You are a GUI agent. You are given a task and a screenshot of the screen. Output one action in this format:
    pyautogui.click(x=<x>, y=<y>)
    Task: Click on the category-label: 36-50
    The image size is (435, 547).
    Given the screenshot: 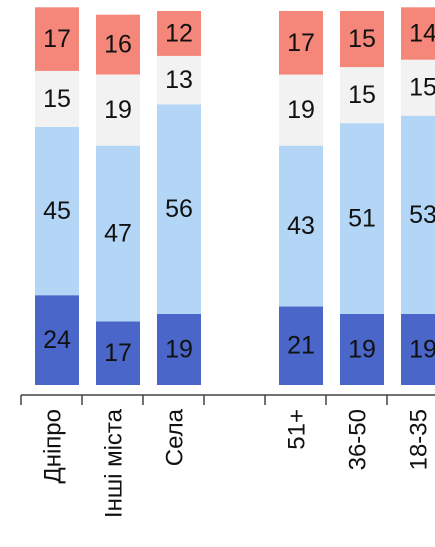 What is the action you would take?
    pyautogui.click(x=358, y=439)
    